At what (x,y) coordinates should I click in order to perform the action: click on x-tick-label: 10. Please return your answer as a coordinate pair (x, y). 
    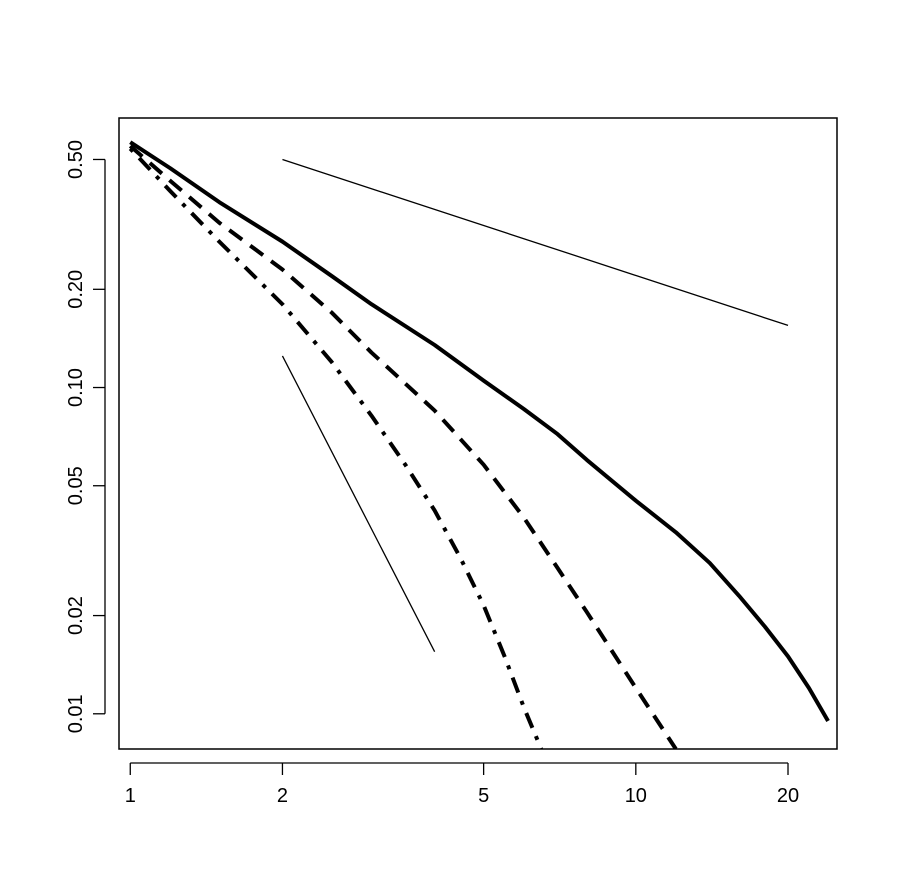
    Looking at the image, I should click on (636, 796).